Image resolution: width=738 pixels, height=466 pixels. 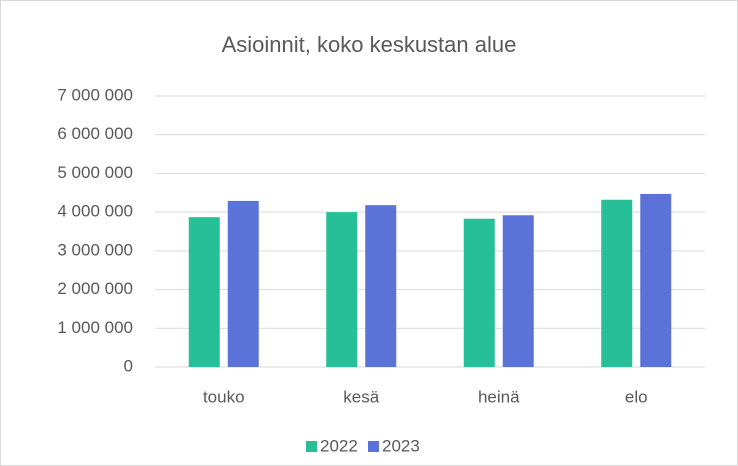 I want to click on y-tick-label: 6 000 000, so click(x=95, y=133).